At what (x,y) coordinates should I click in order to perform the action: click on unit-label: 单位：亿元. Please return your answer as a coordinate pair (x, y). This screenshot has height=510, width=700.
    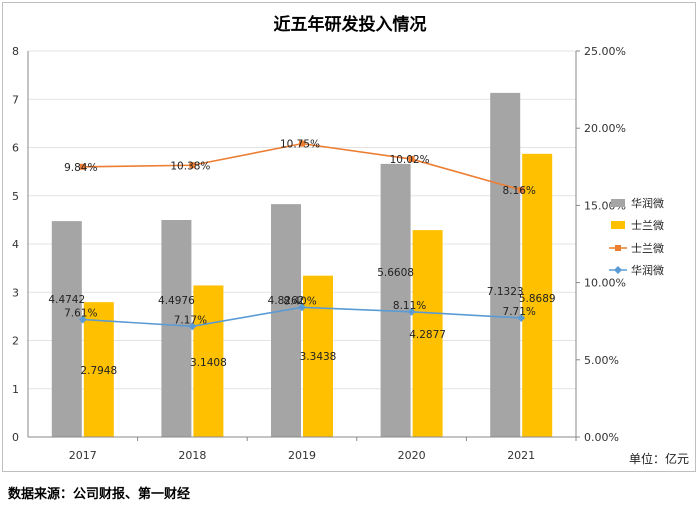
    Looking at the image, I should click on (659, 458).